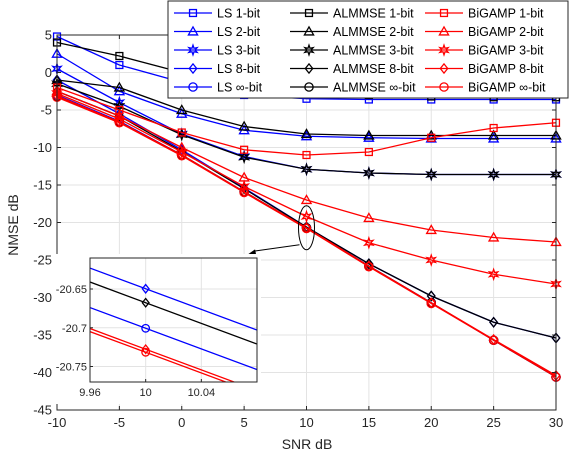 The width and height of the screenshot is (570, 457). Describe the element at coordinates (159, 356) in the screenshot. I see `inset-line-bigamp-circle` at that location.